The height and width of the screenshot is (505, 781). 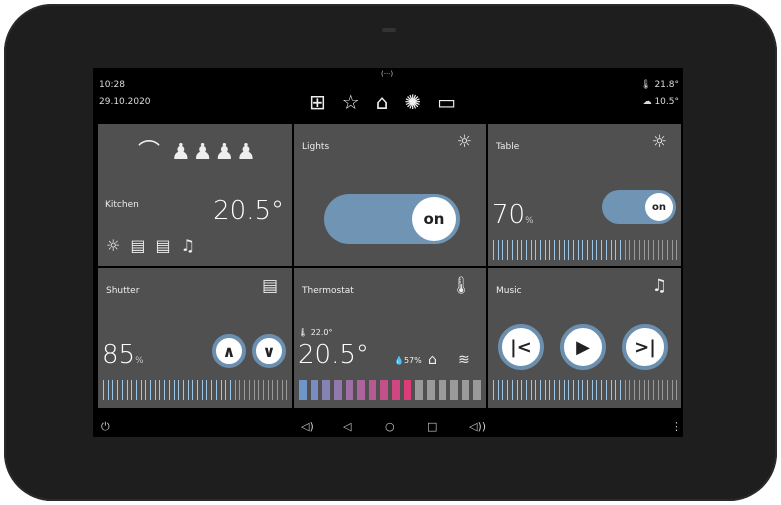 I want to click on table-label: Table, so click(x=508, y=147).